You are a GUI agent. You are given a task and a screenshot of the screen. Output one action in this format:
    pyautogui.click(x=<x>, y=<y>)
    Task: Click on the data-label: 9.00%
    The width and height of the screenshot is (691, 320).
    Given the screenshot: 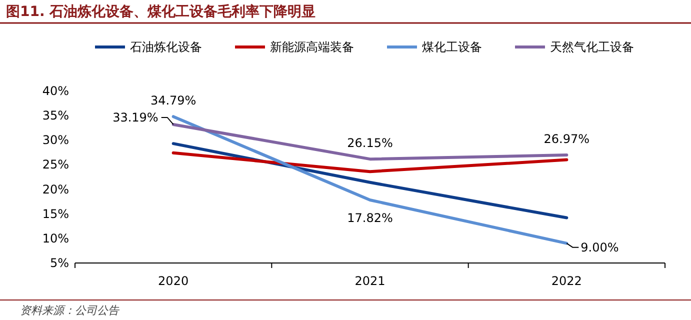 What is the action you would take?
    pyautogui.click(x=599, y=247)
    